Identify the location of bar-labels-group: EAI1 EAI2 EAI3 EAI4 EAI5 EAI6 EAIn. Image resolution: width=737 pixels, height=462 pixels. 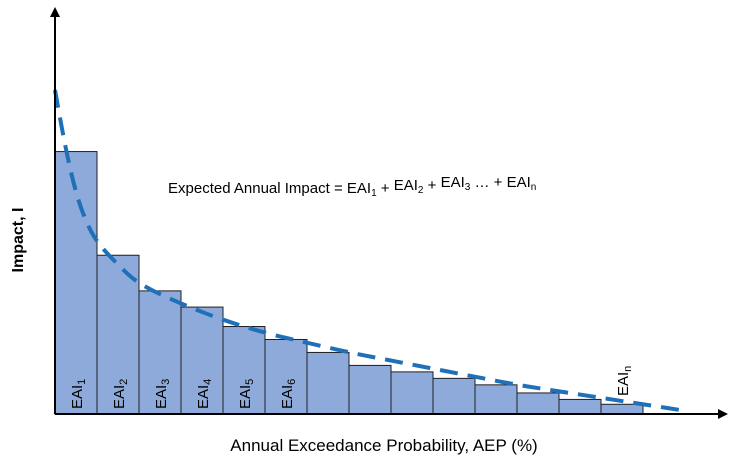
(351, 387).